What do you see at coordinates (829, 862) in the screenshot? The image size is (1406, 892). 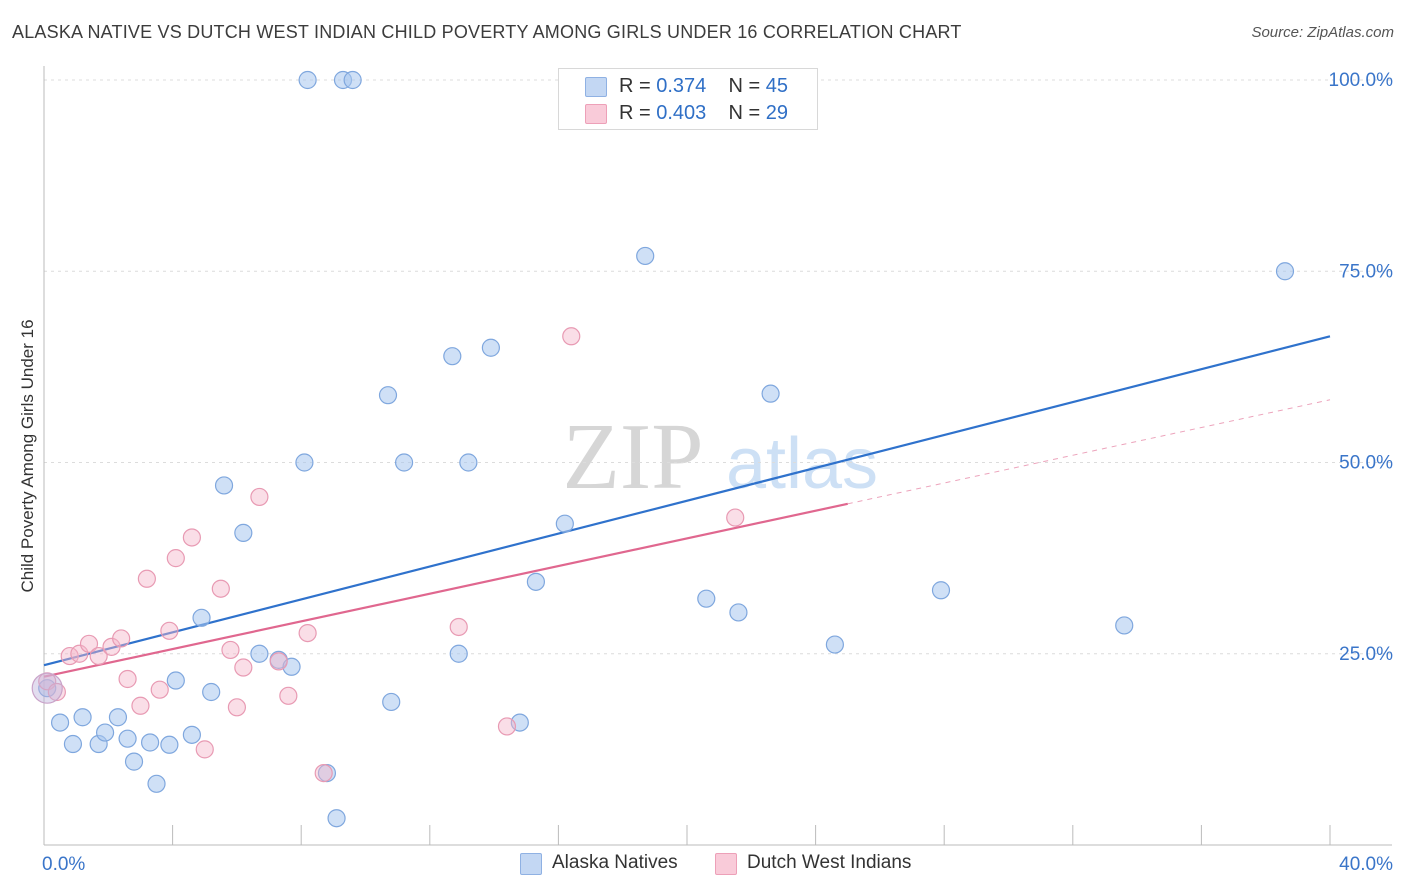 I see `bottom-legend-label-dutch: Dutch West Indians` at bounding box center [829, 862].